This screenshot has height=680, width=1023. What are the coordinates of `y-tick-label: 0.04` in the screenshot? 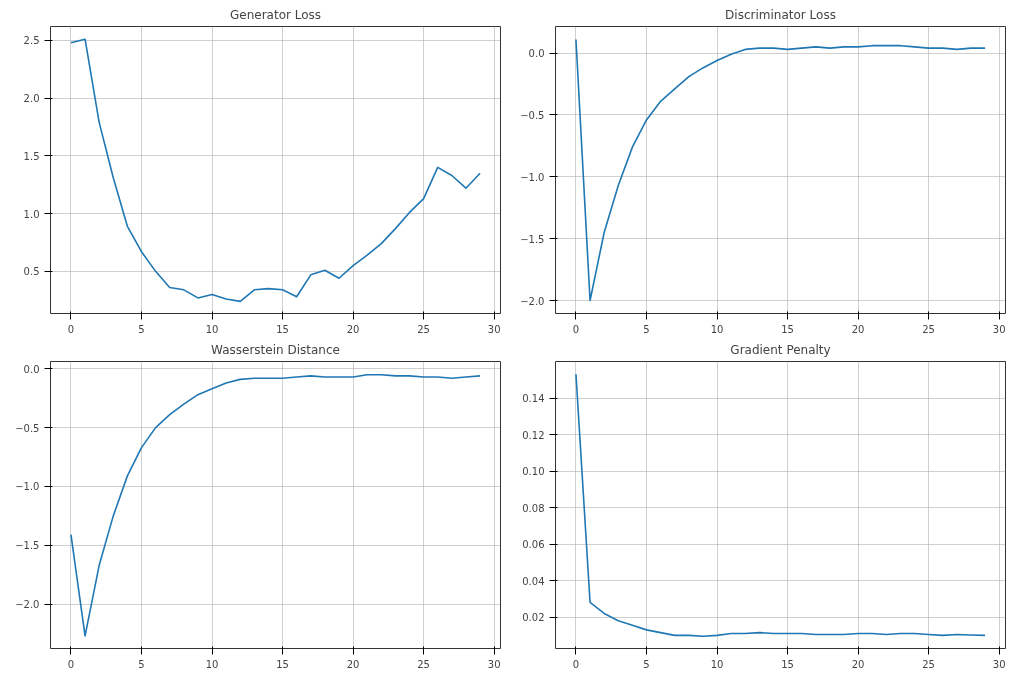 It's located at (533, 581).